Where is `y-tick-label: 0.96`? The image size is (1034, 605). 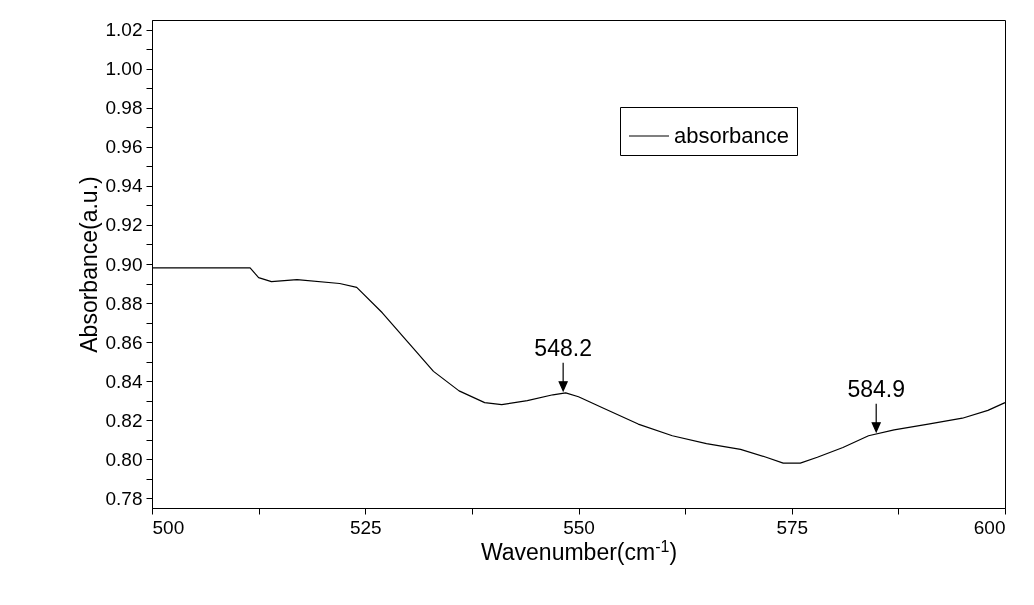
y-tick-label: 0.96 is located at coordinates (124, 147).